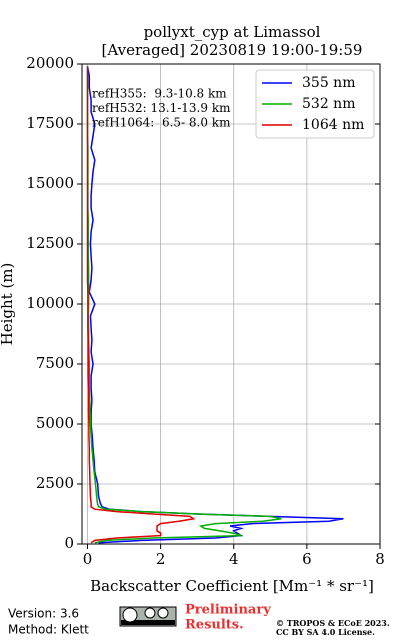 This screenshot has height=640, width=400. What do you see at coordinates (161, 123) in the screenshot?
I see `annotation: refH1064: 6.5- 8.0 km` at bounding box center [161, 123].